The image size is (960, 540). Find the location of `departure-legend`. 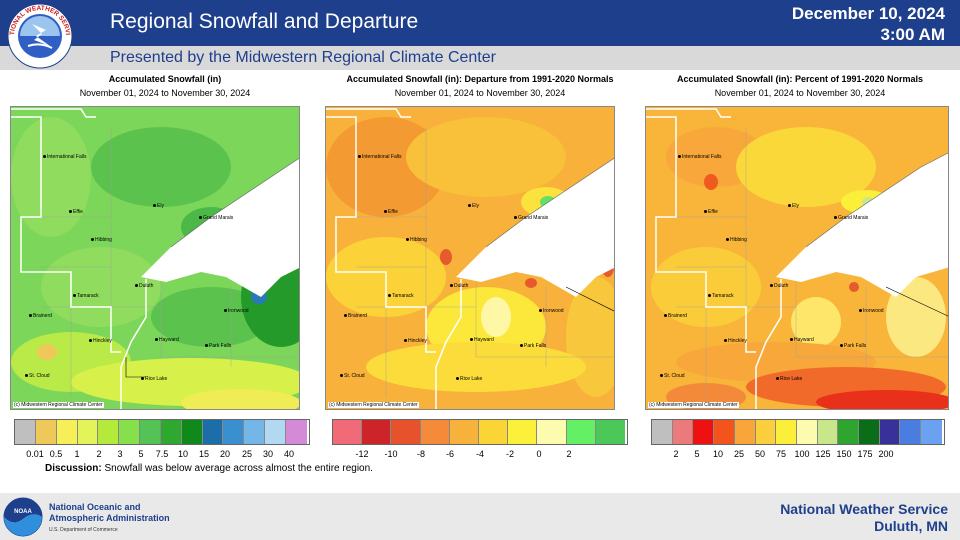

departure-legend is located at coordinates (480, 432).